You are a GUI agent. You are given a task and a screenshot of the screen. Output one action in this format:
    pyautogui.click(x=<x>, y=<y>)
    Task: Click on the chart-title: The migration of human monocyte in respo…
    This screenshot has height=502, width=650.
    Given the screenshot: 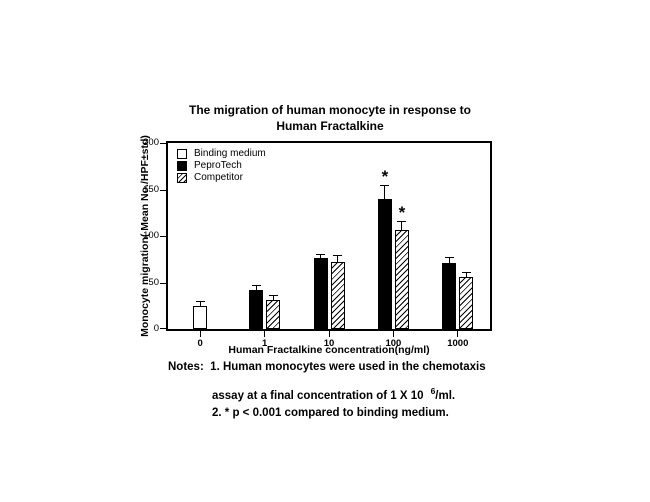 What is the action you would take?
    pyautogui.click(x=330, y=118)
    